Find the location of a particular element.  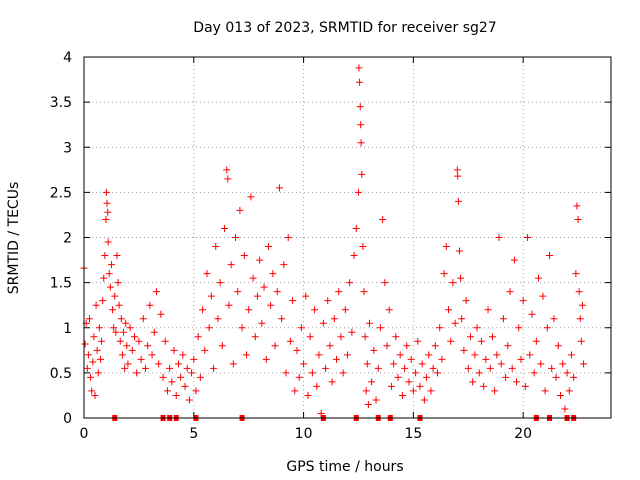

x-tick-label: 5 is located at coordinates (193, 434).